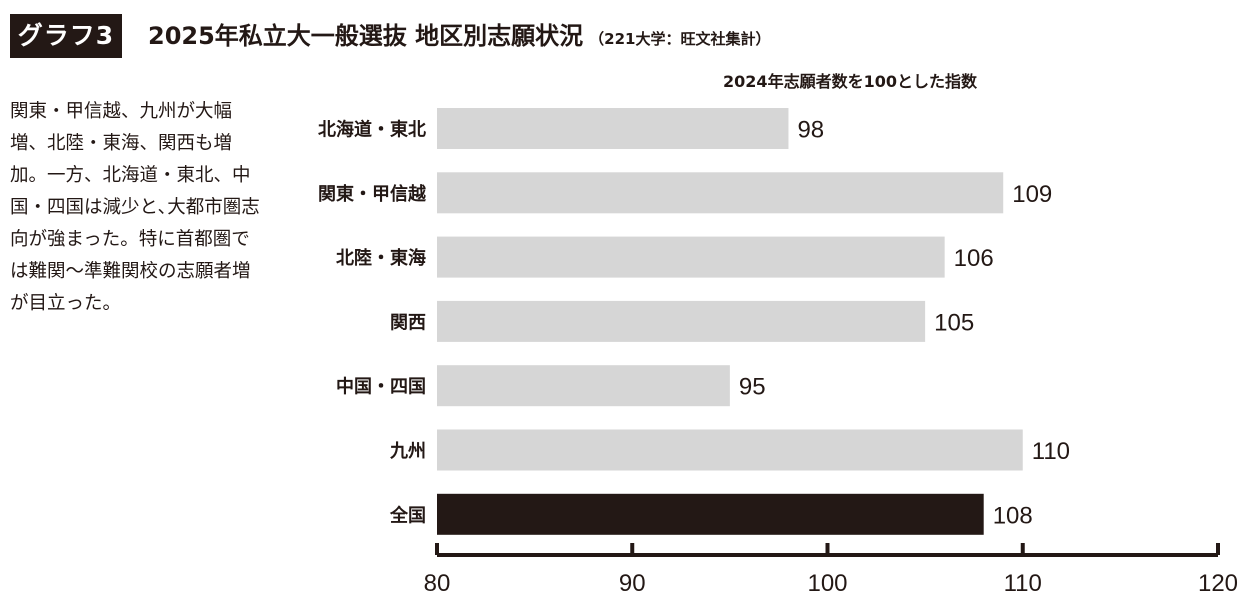 This screenshot has width=1251, height=607. What do you see at coordinates (680, 39) in the screenshot?
I see `source-note: （221大学：旺文社集計）` at bounding box center [680, 39].